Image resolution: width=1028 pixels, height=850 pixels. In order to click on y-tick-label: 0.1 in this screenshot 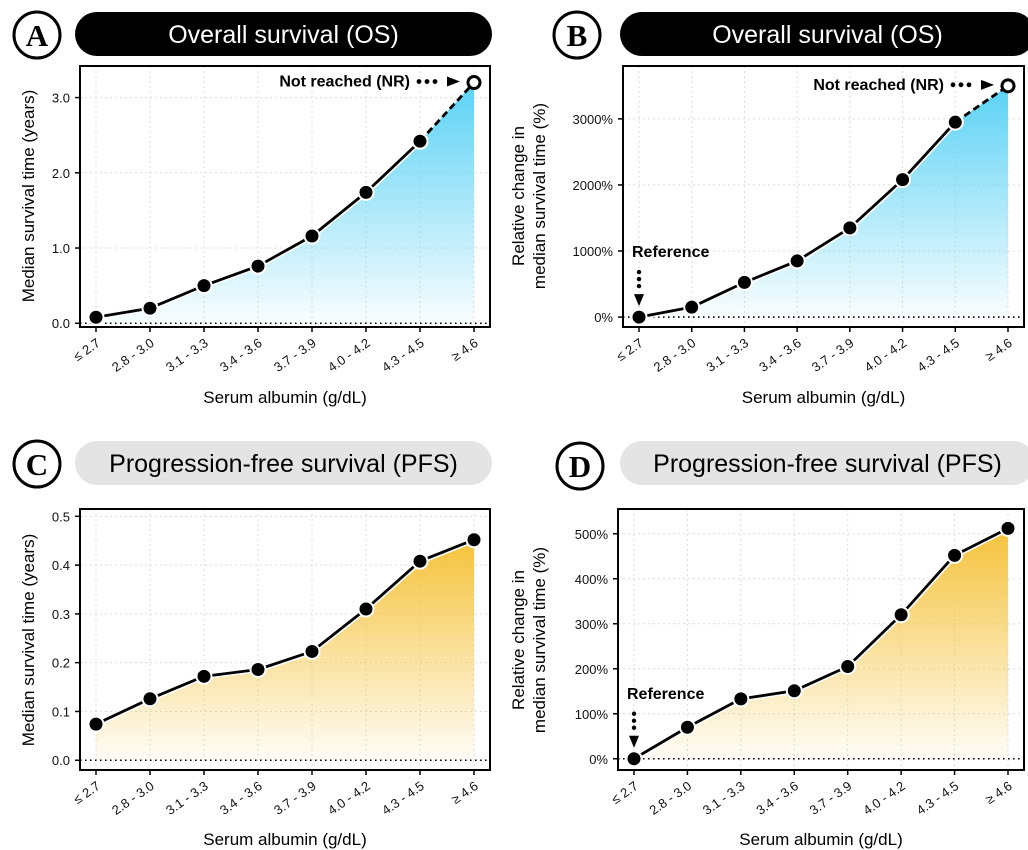, I will do `click(61, 711)`.